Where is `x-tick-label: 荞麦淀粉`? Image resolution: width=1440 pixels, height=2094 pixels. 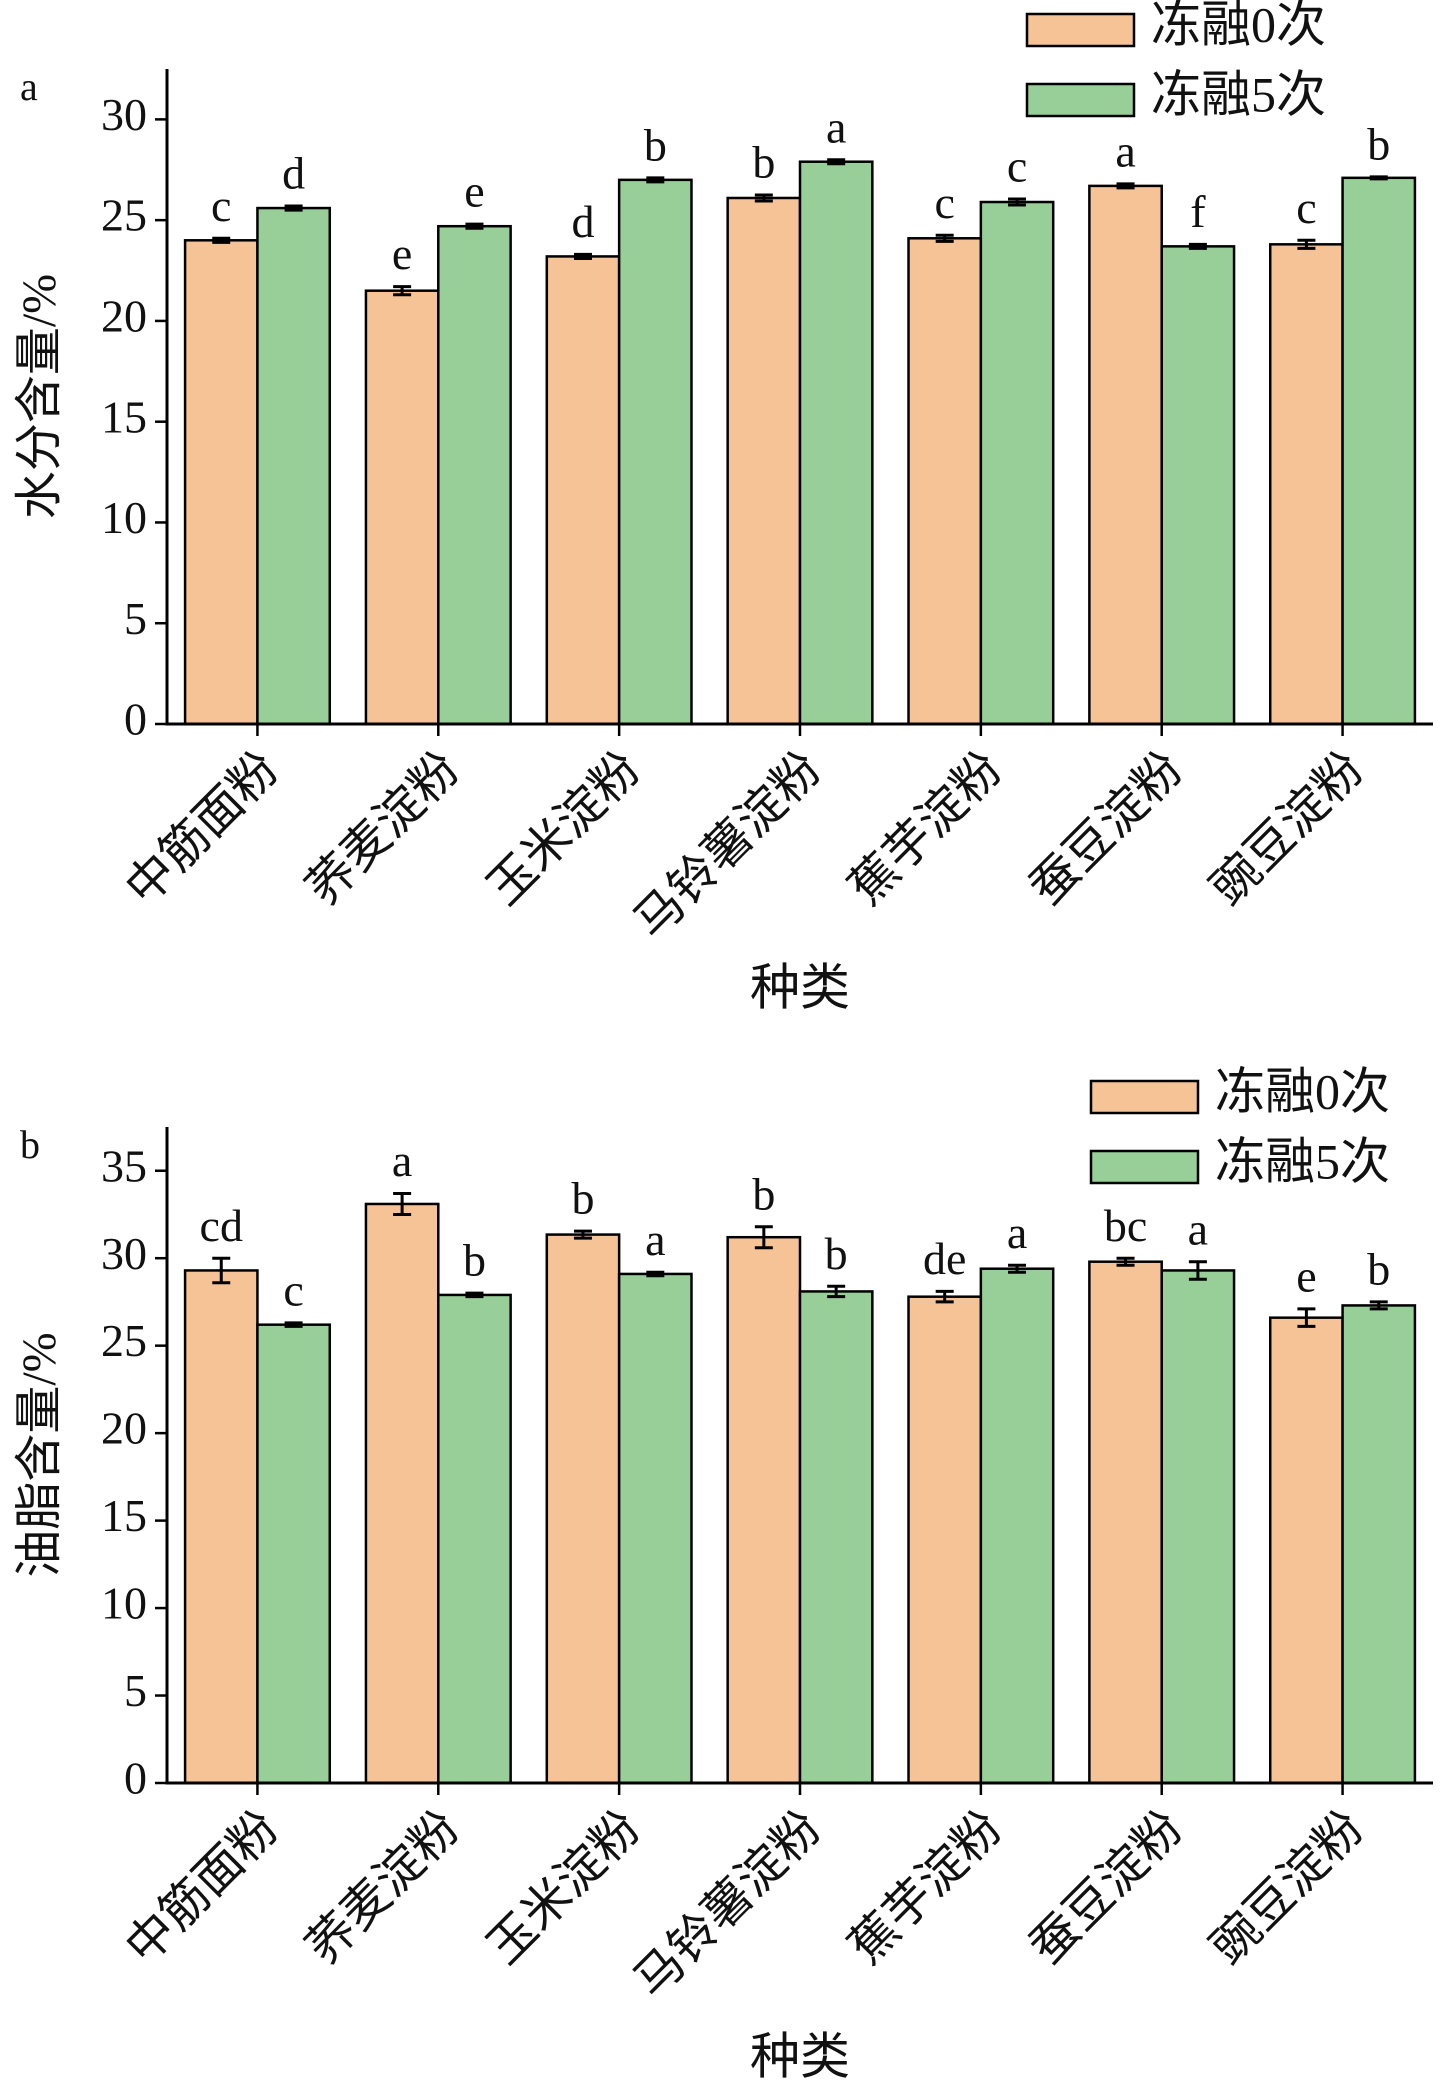 x-tick-label: 荞麦淀粉 is located at coordinates (383, 828).